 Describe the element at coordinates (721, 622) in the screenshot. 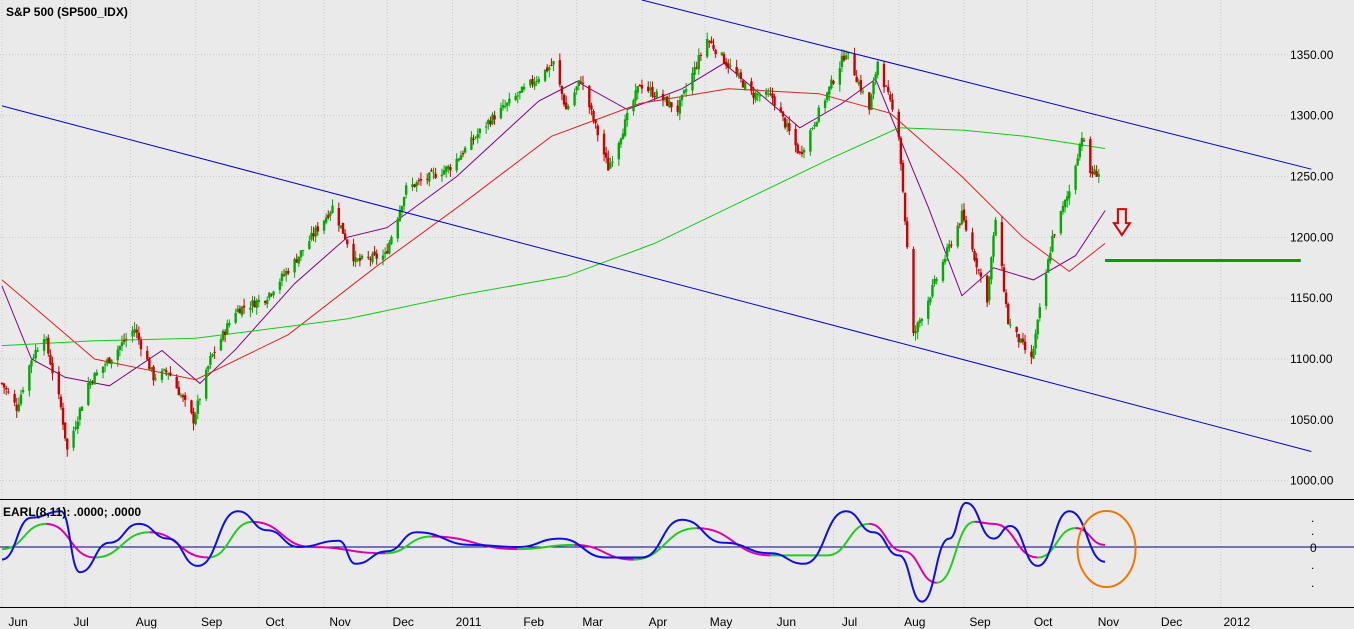

I see `x-tick-label: May` at that location.